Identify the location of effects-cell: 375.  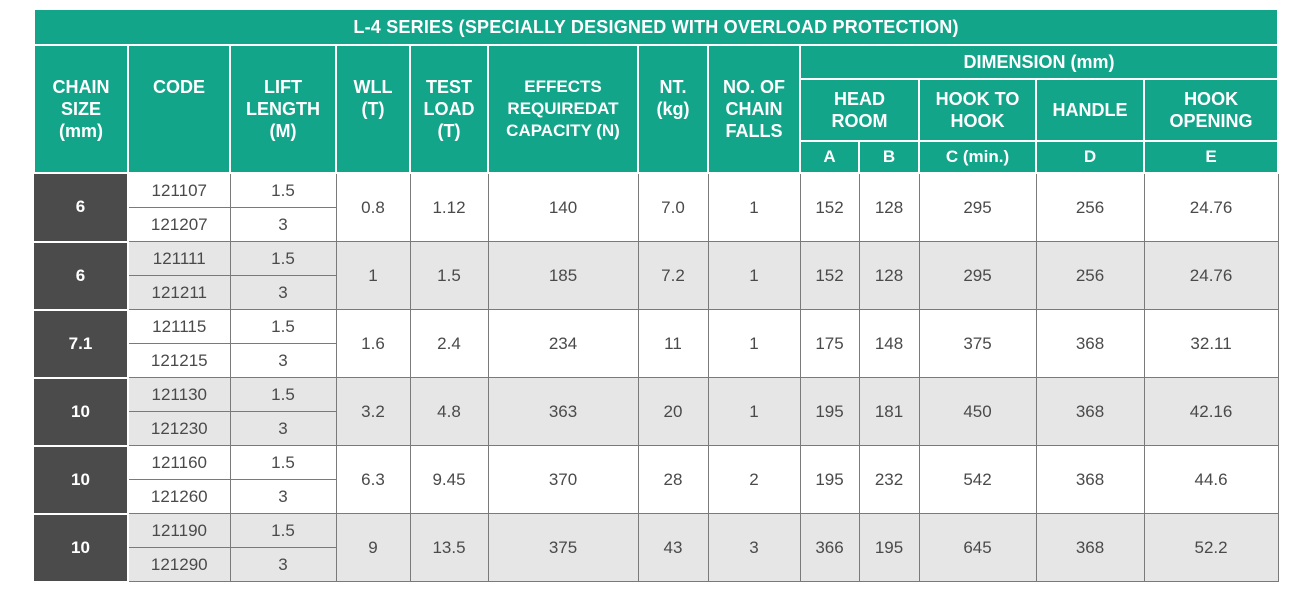
(563, 547).